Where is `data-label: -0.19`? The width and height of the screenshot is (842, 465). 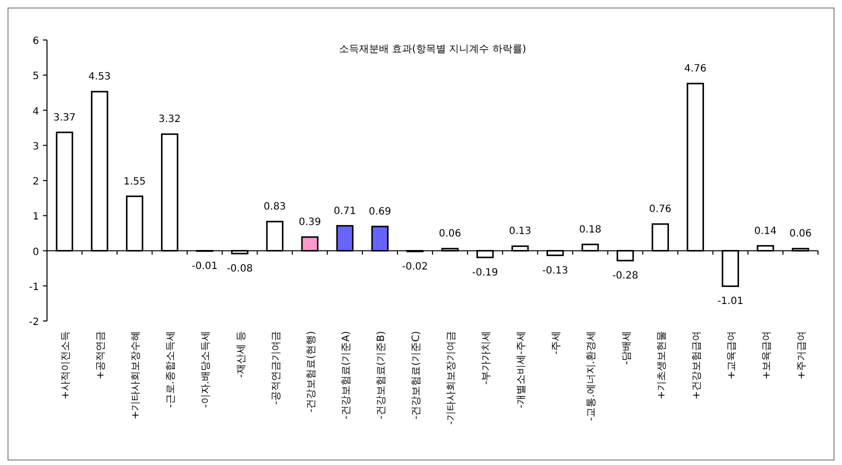 data-label: -0.19 is located at coordinates (485, 272).